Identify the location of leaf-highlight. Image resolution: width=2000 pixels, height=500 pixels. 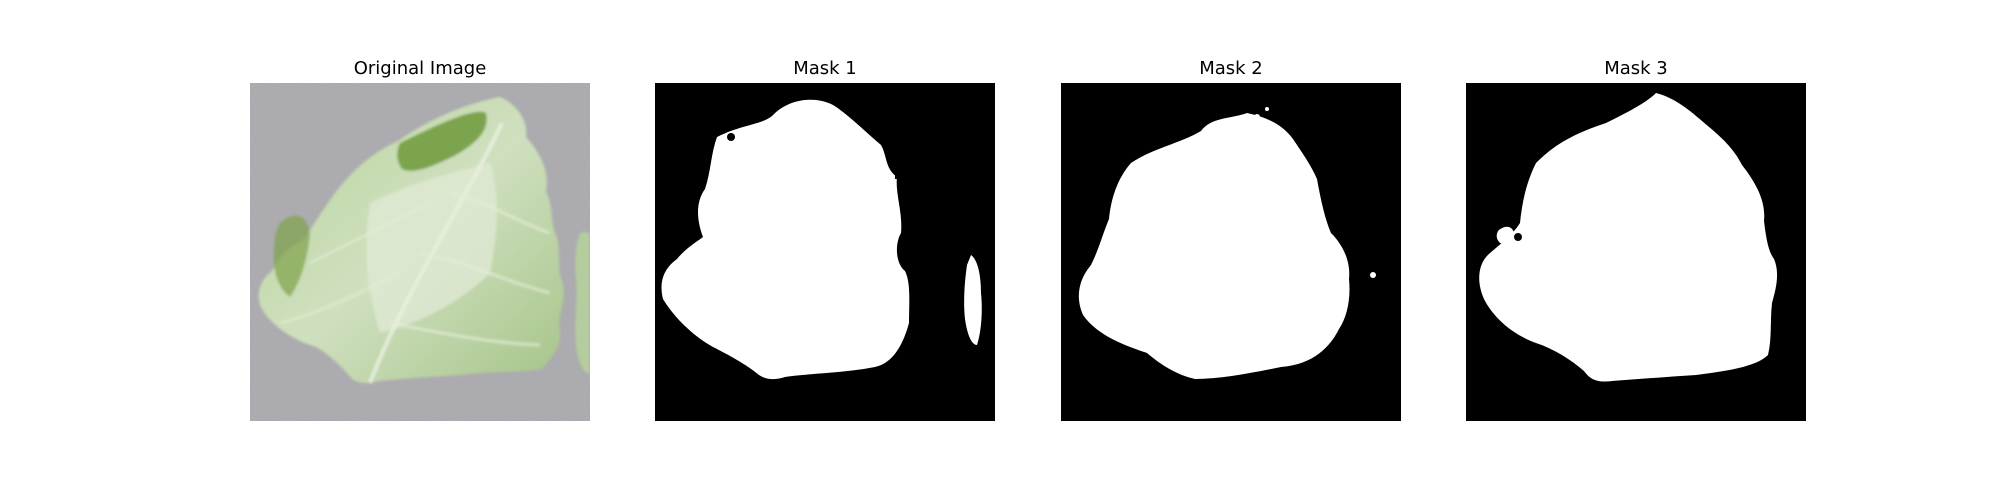
(431, 248).